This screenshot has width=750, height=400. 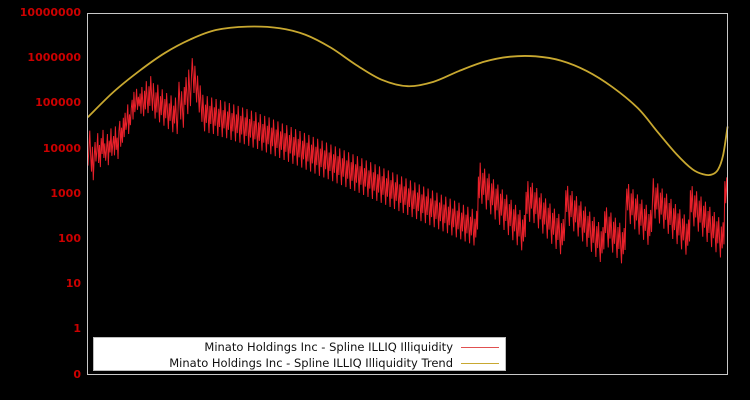 What do you see at coordinates (54, 58) in the screenshot?
I see `y-tick-label: 1000000` at bounding box center [54, 58].